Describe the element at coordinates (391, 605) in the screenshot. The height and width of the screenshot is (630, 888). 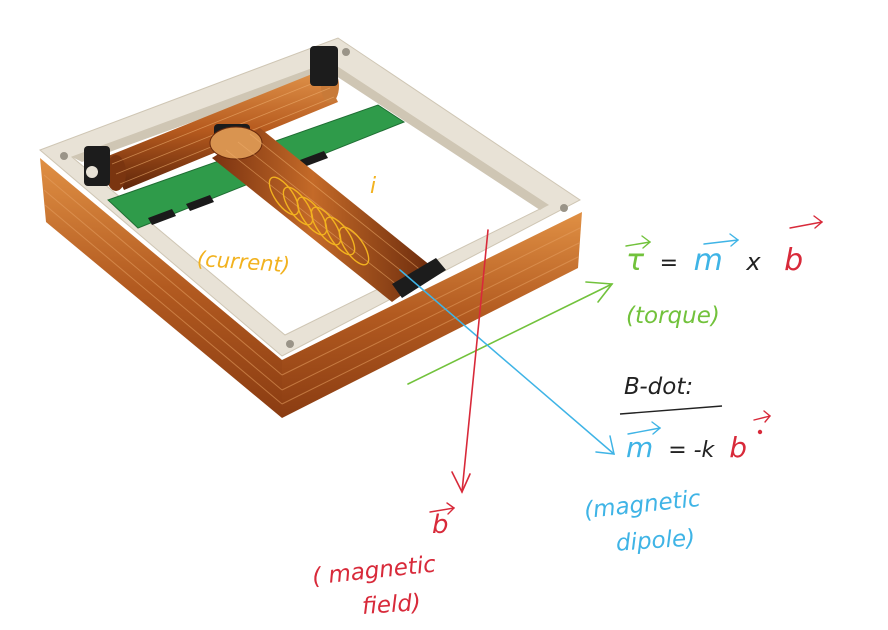
I see `field-label-line2: field)` at that location.